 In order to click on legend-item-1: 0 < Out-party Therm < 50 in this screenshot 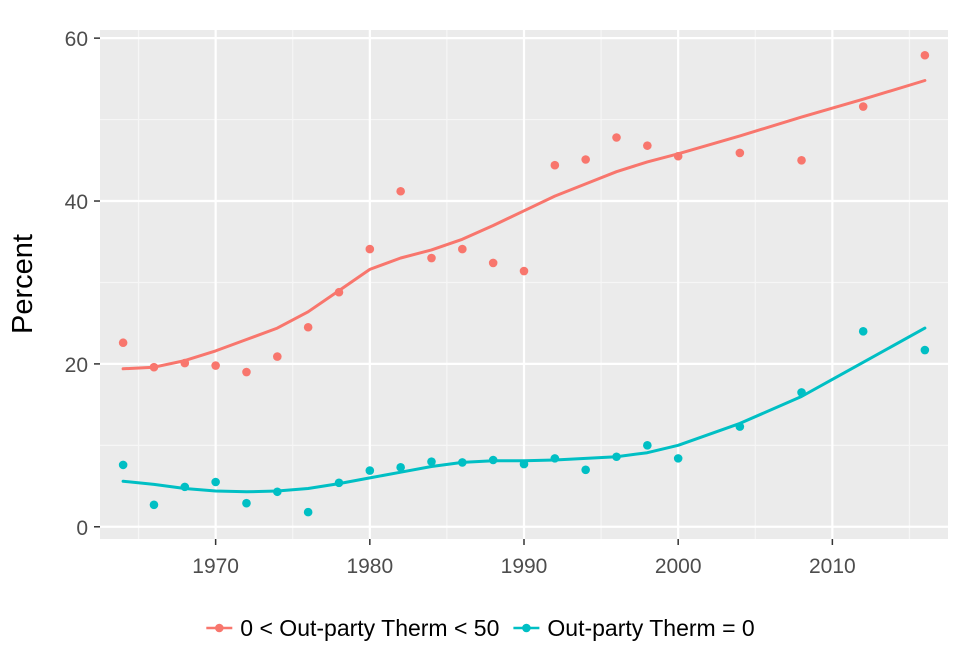, I will do `click(352, 628)`.